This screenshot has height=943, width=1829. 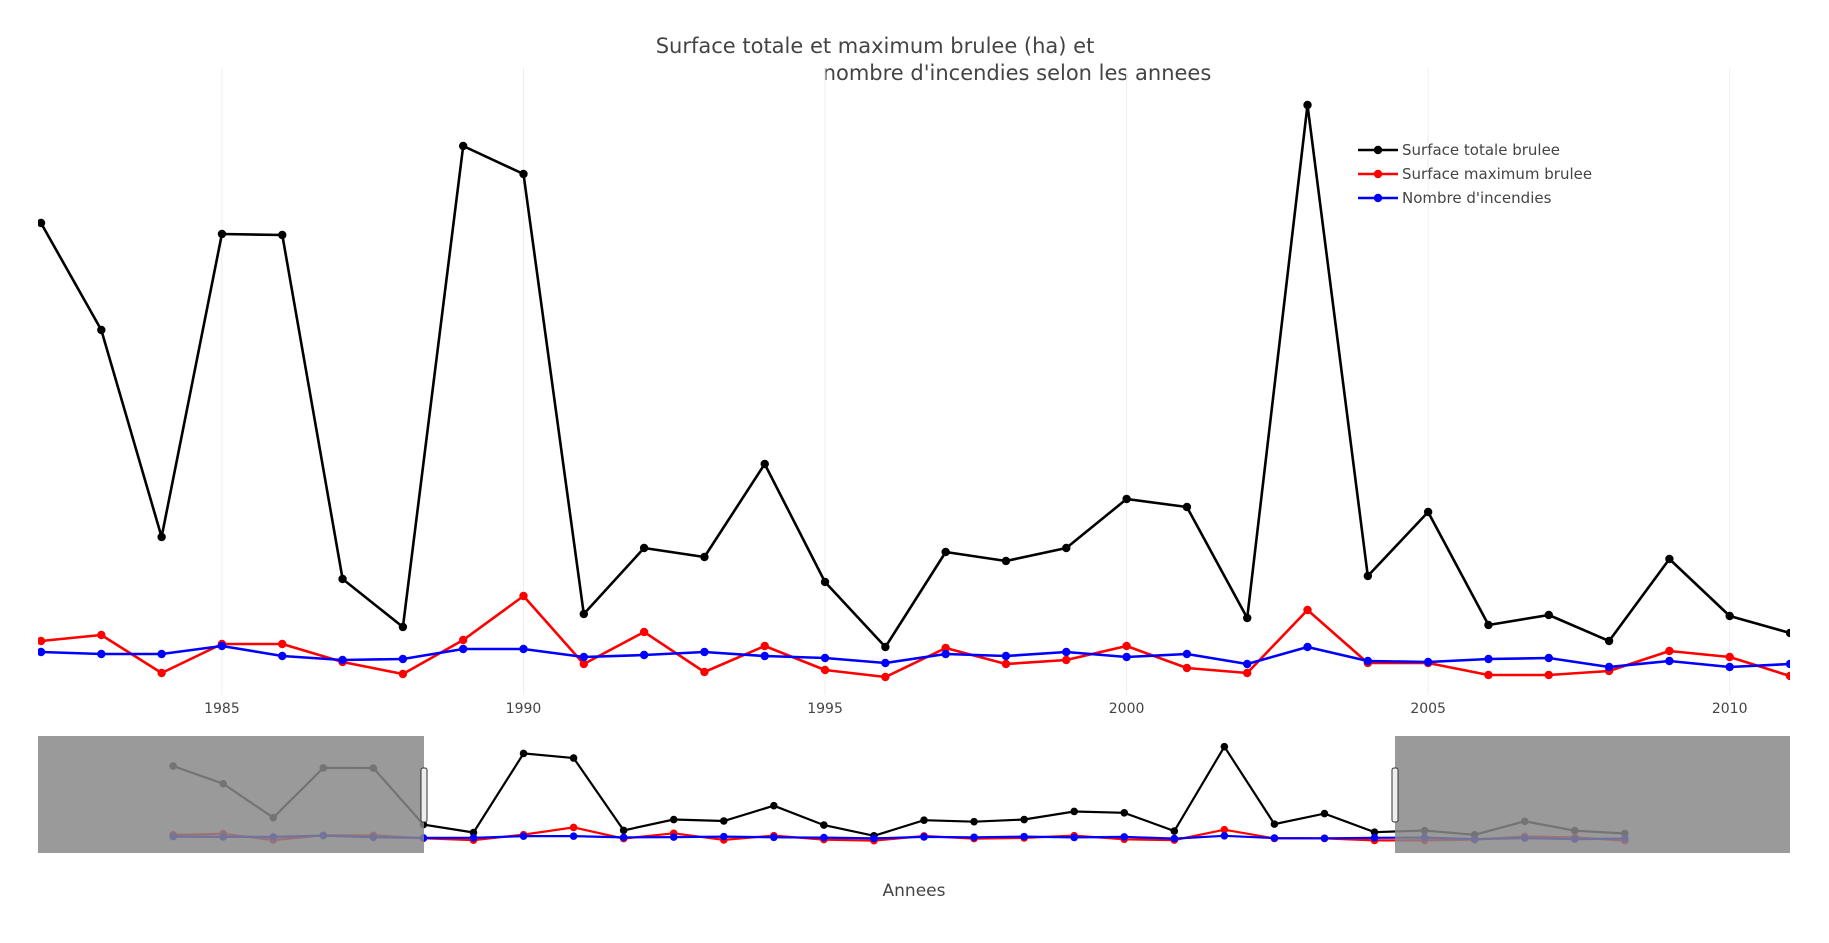 What do you see at coordinates (584, 664) in the screenshot?
I see `data-point-s1-1991` at bounding box center [584, 664].